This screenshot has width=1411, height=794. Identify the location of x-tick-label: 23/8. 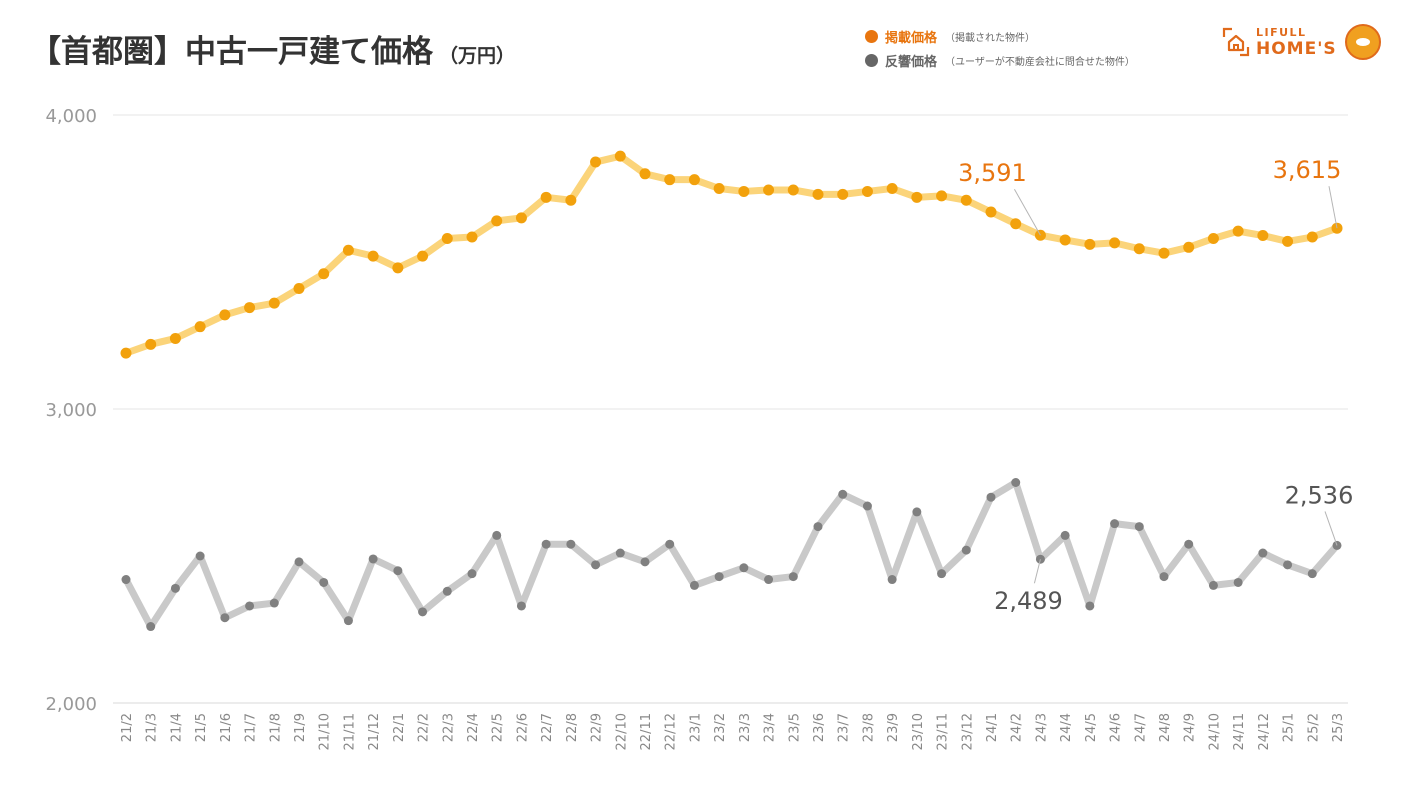
(868, 727).